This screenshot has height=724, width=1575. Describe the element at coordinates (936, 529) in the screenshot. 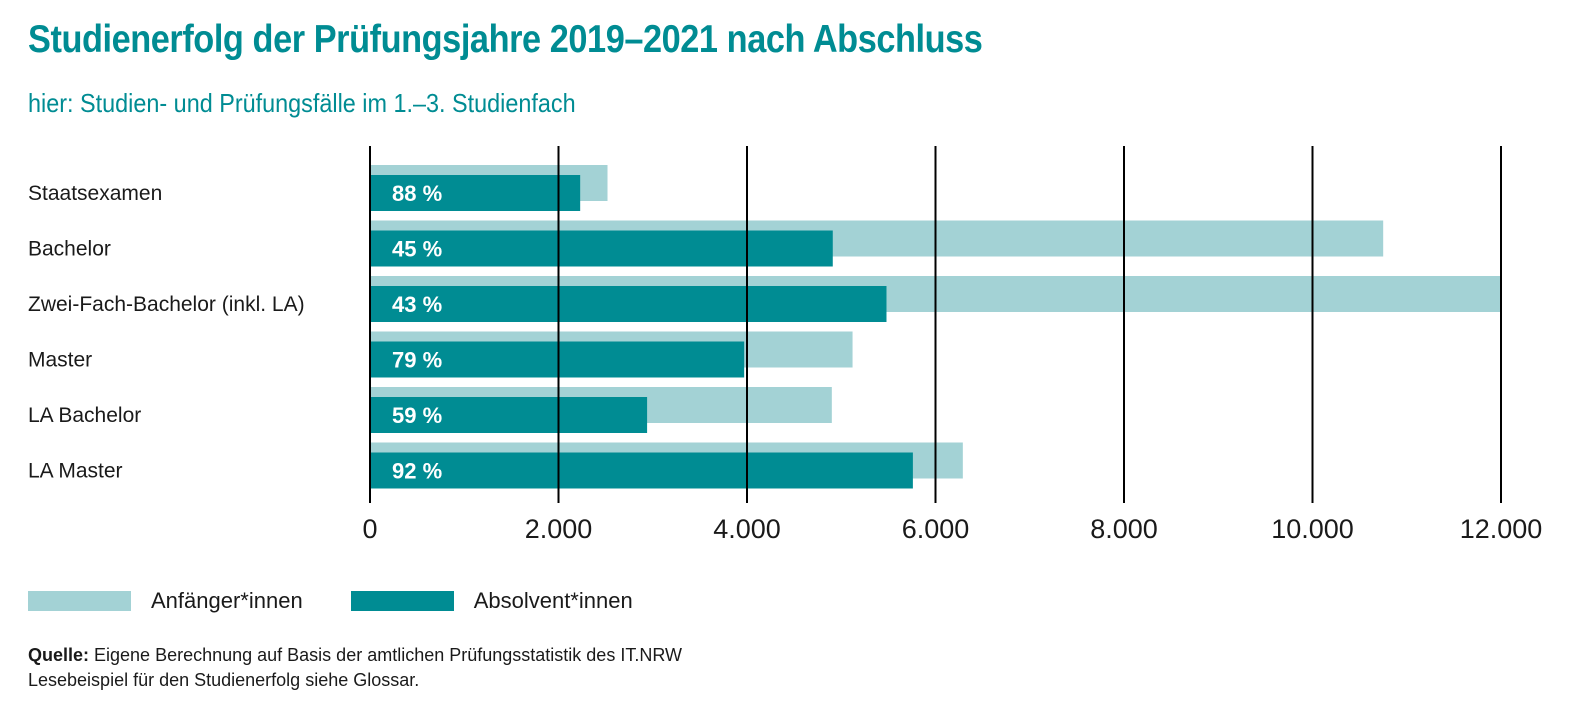

I see `x-tick-label: 6.000` at that location.